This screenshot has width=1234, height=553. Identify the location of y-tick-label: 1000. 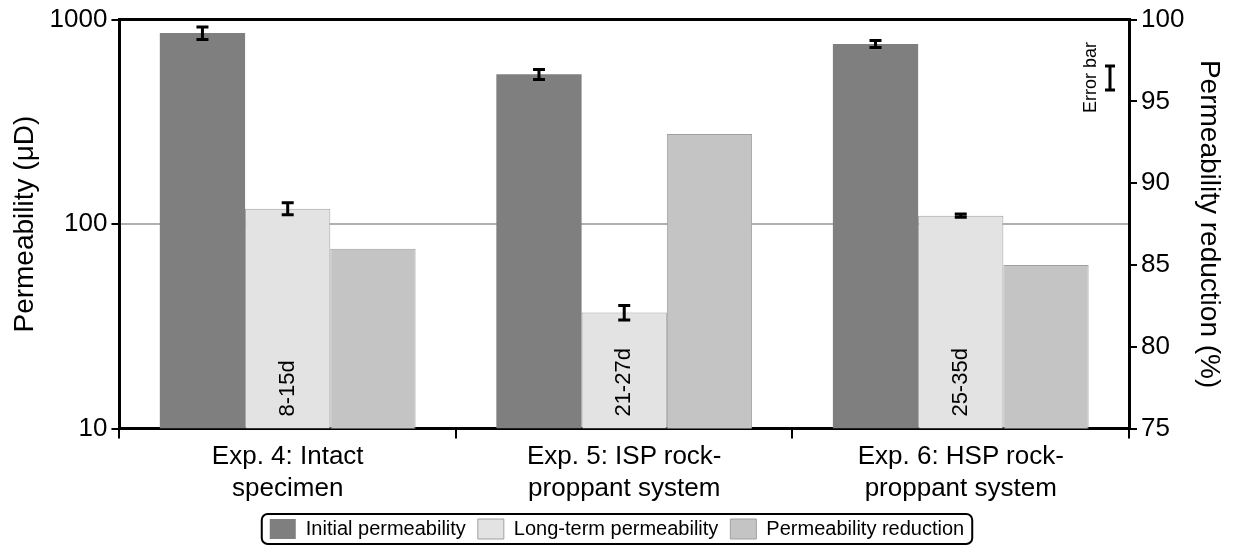
(78, 17).